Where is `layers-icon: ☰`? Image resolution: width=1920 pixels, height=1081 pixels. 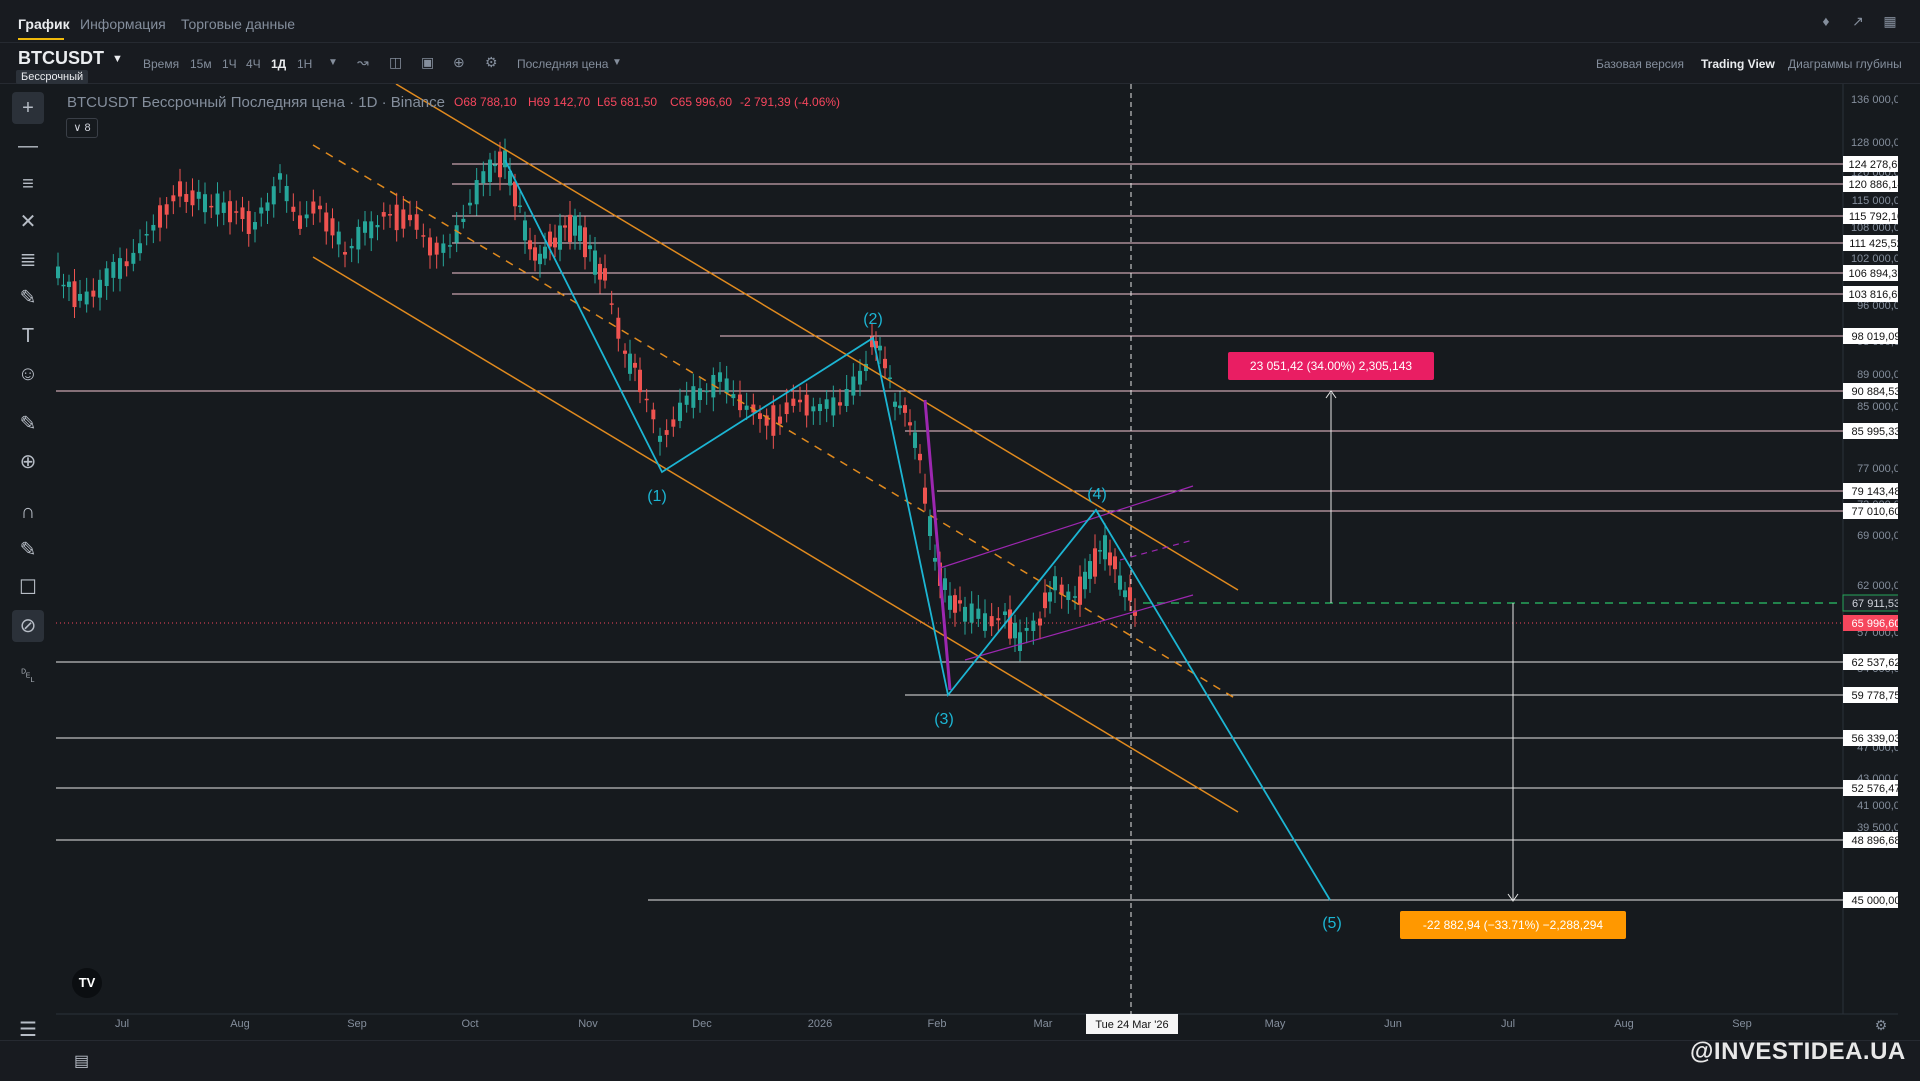
layers-icon: ☰ is located at coordinates (28, 1030).